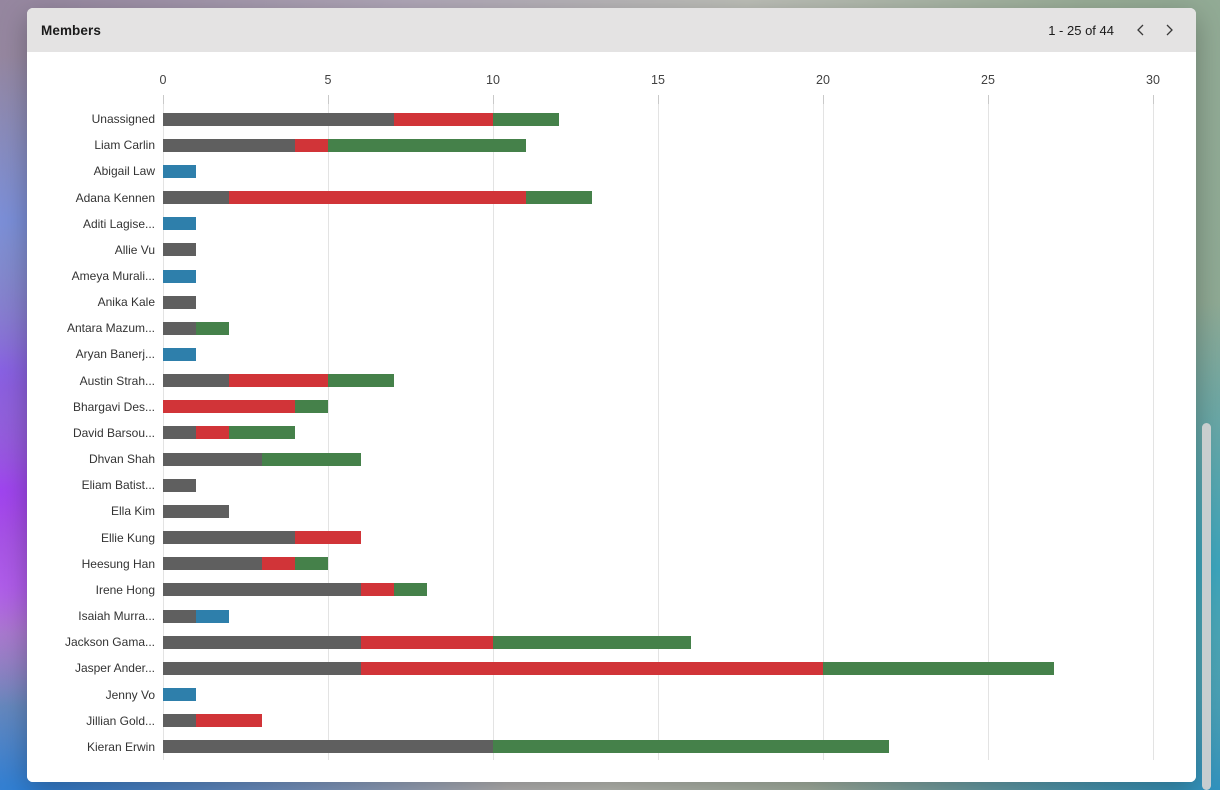 The width and height of the screenshot is (1220, 790). Describe the element at coordinates (988, 80) in the screenshot. I see `x-axis-tick-label: 25` at that location.